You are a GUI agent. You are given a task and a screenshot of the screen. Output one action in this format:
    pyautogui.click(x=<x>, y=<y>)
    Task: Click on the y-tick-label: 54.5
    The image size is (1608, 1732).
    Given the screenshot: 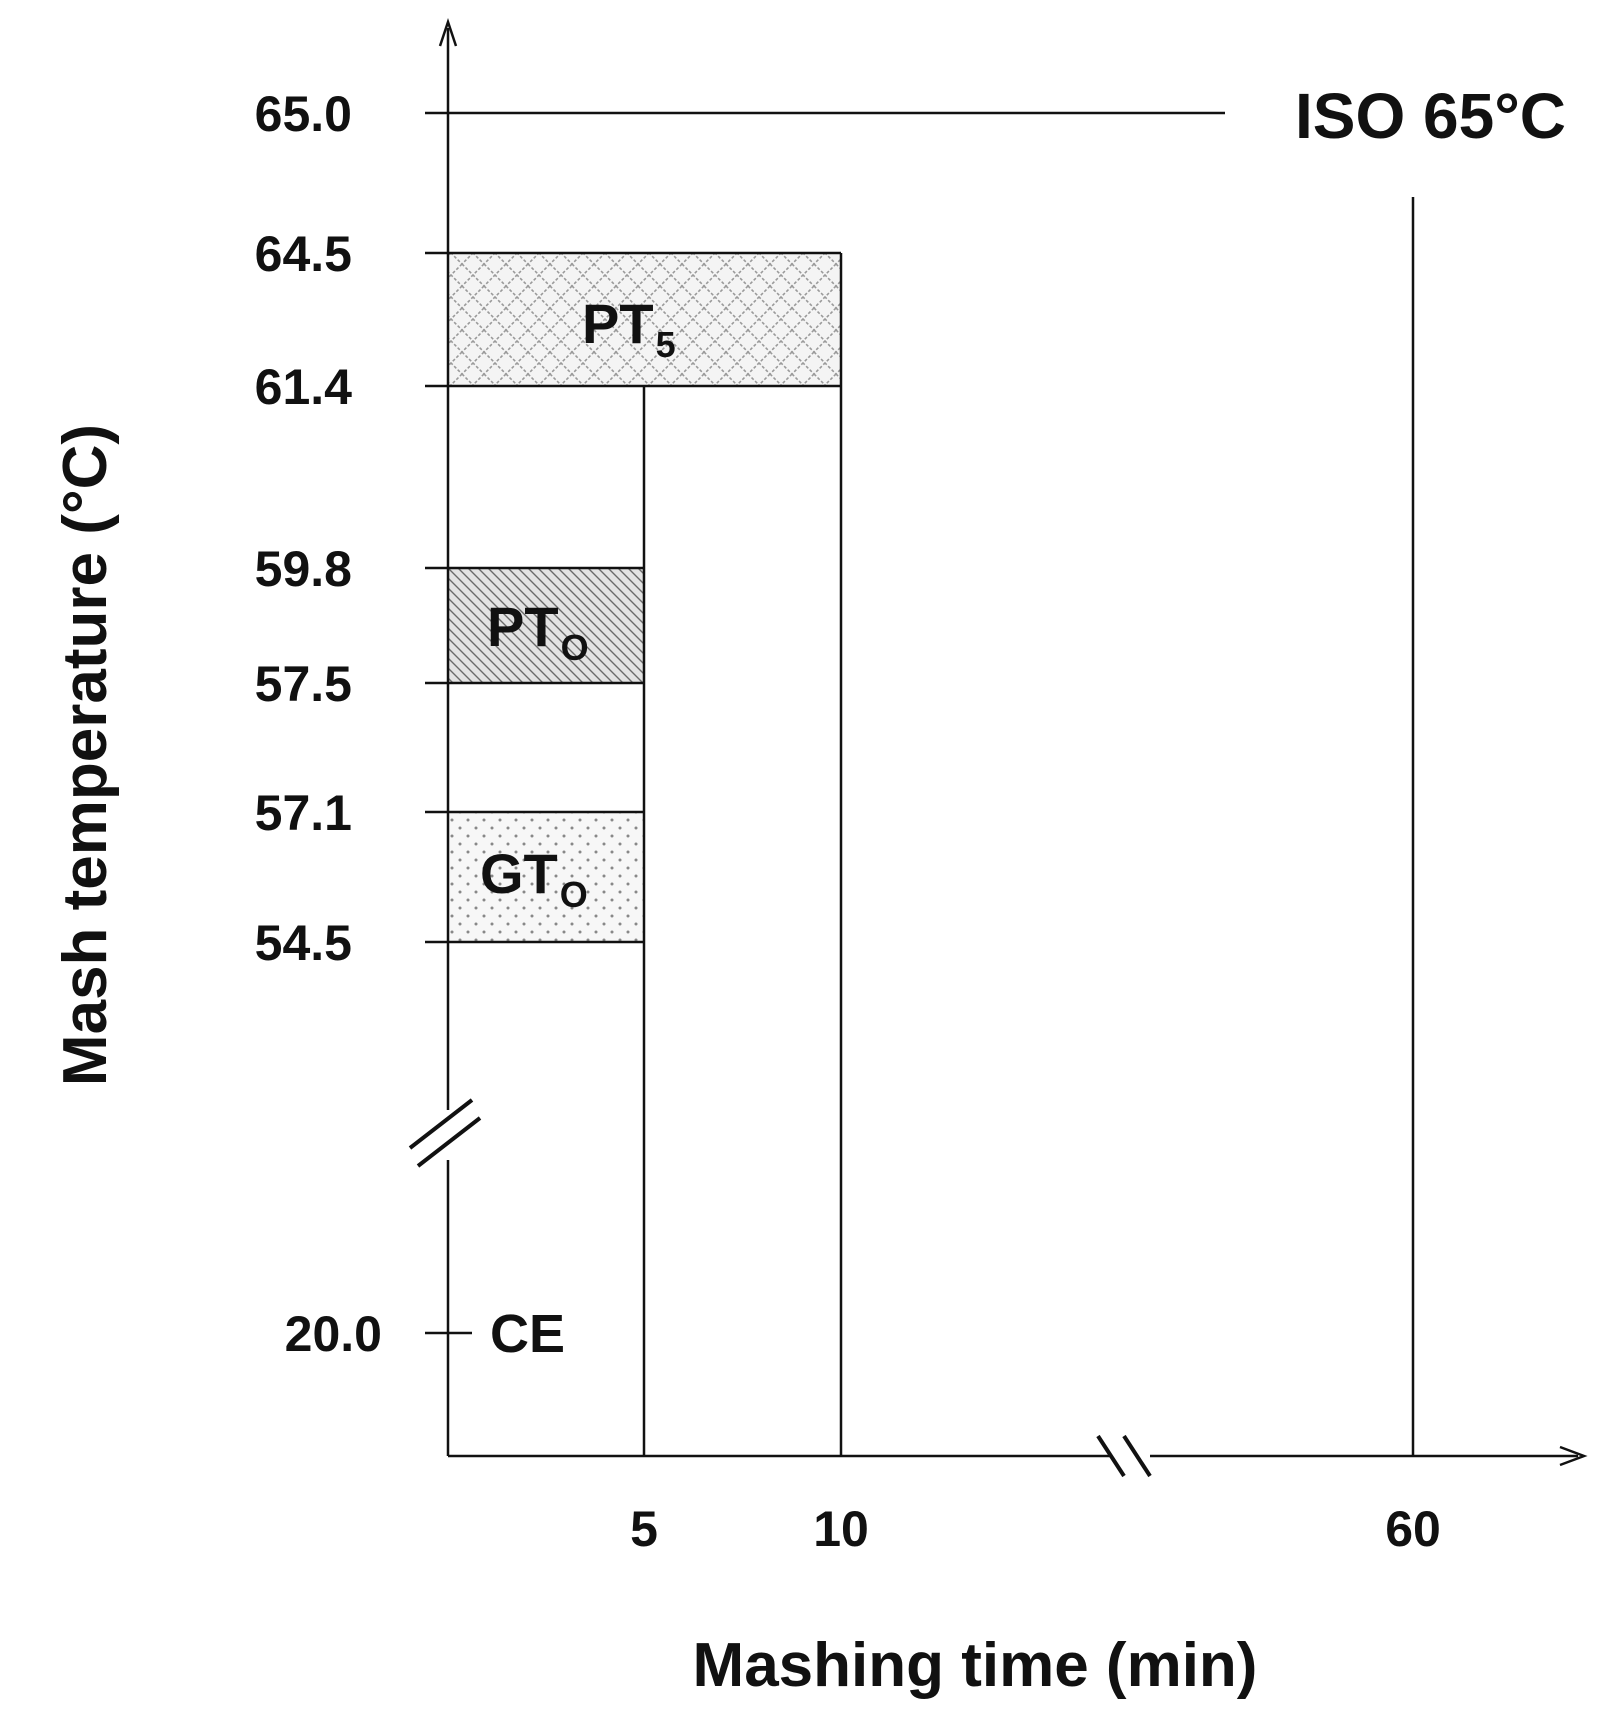 What is the action you would take?
    pyautogui.click(x=303, y=943)
    